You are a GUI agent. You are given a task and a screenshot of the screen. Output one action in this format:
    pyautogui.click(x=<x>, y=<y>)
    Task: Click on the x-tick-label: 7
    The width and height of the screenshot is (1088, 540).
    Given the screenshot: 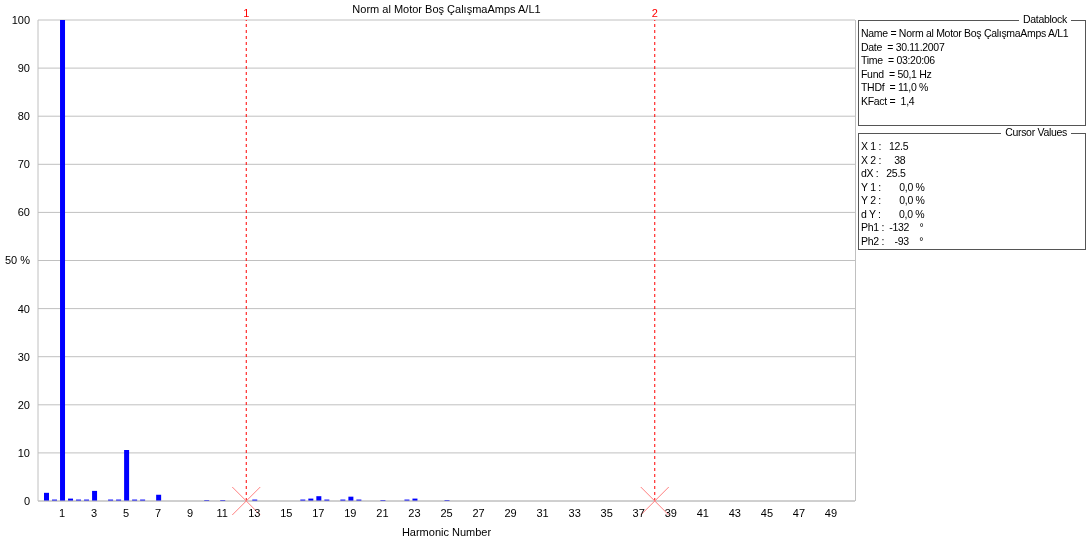 What is the action you would take?
    pyautogui.click(x=158, y=512)
    